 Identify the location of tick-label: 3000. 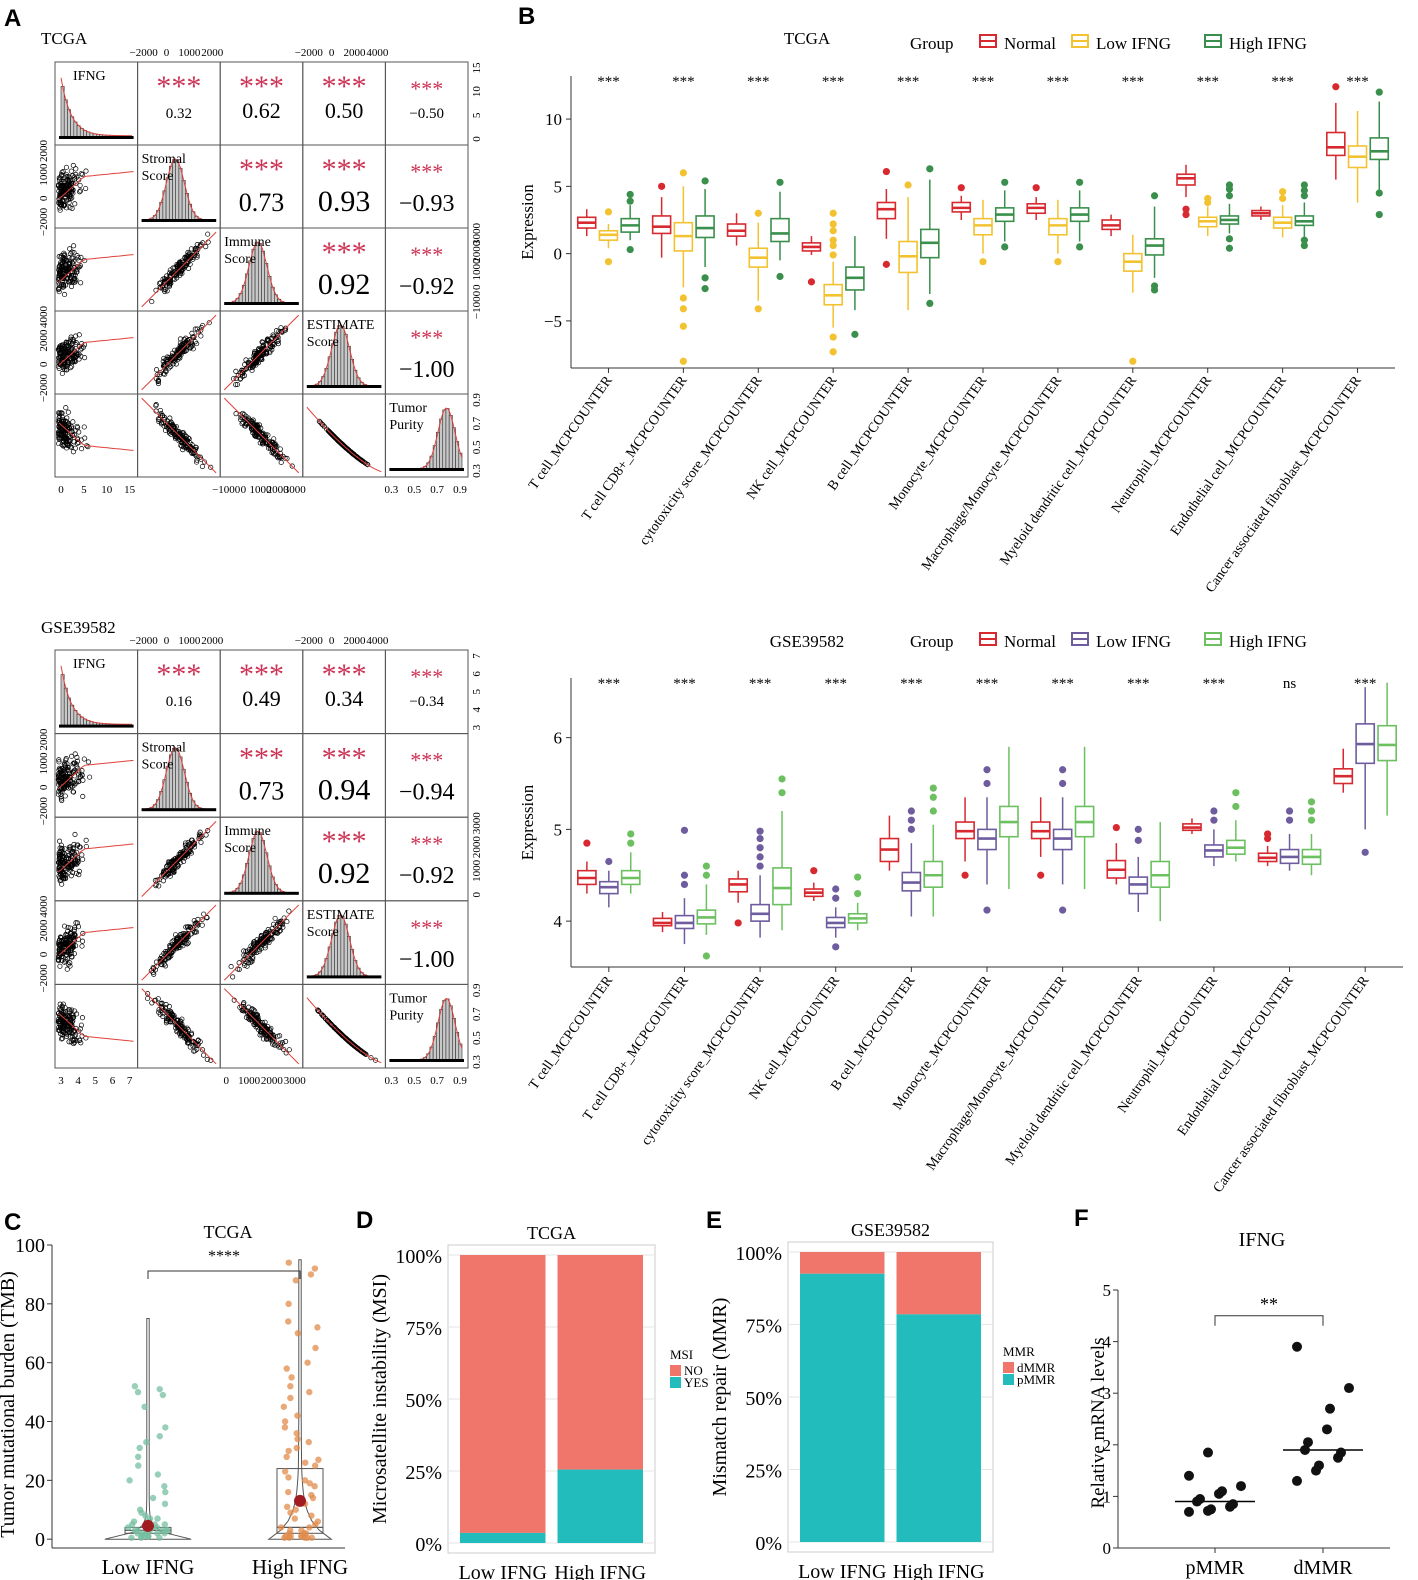
(477, 234).